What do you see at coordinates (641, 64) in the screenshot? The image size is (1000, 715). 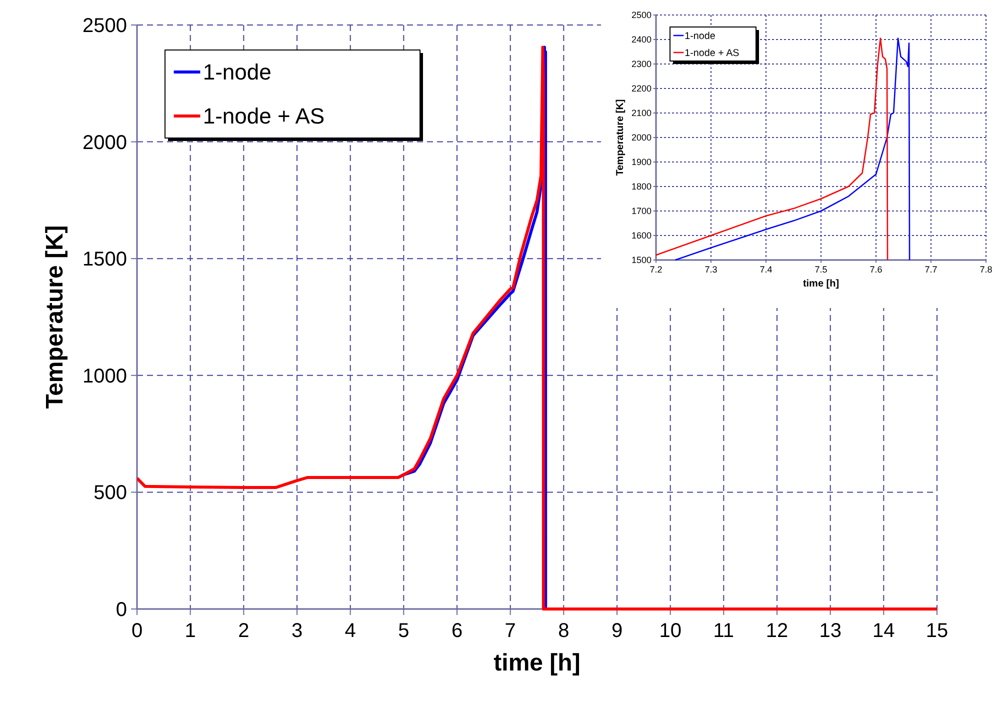 I see `y-tick-label: 2300` at bounding box center [641, 64].